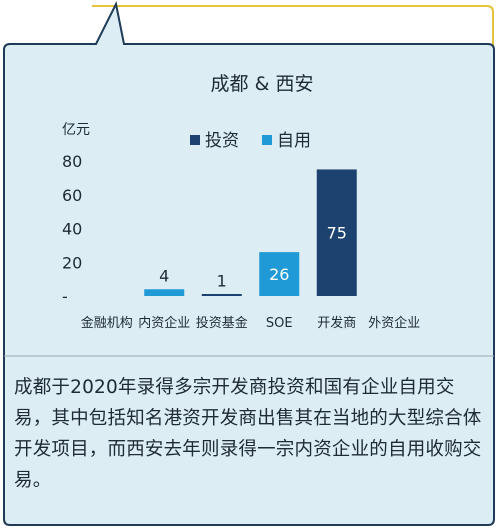 This screenshot has width=500, height=529. What do you see at coordinates (76, 130) in the screenshot?
I see `y-axis-unit: 亿元` at bounding box center [76, 130].